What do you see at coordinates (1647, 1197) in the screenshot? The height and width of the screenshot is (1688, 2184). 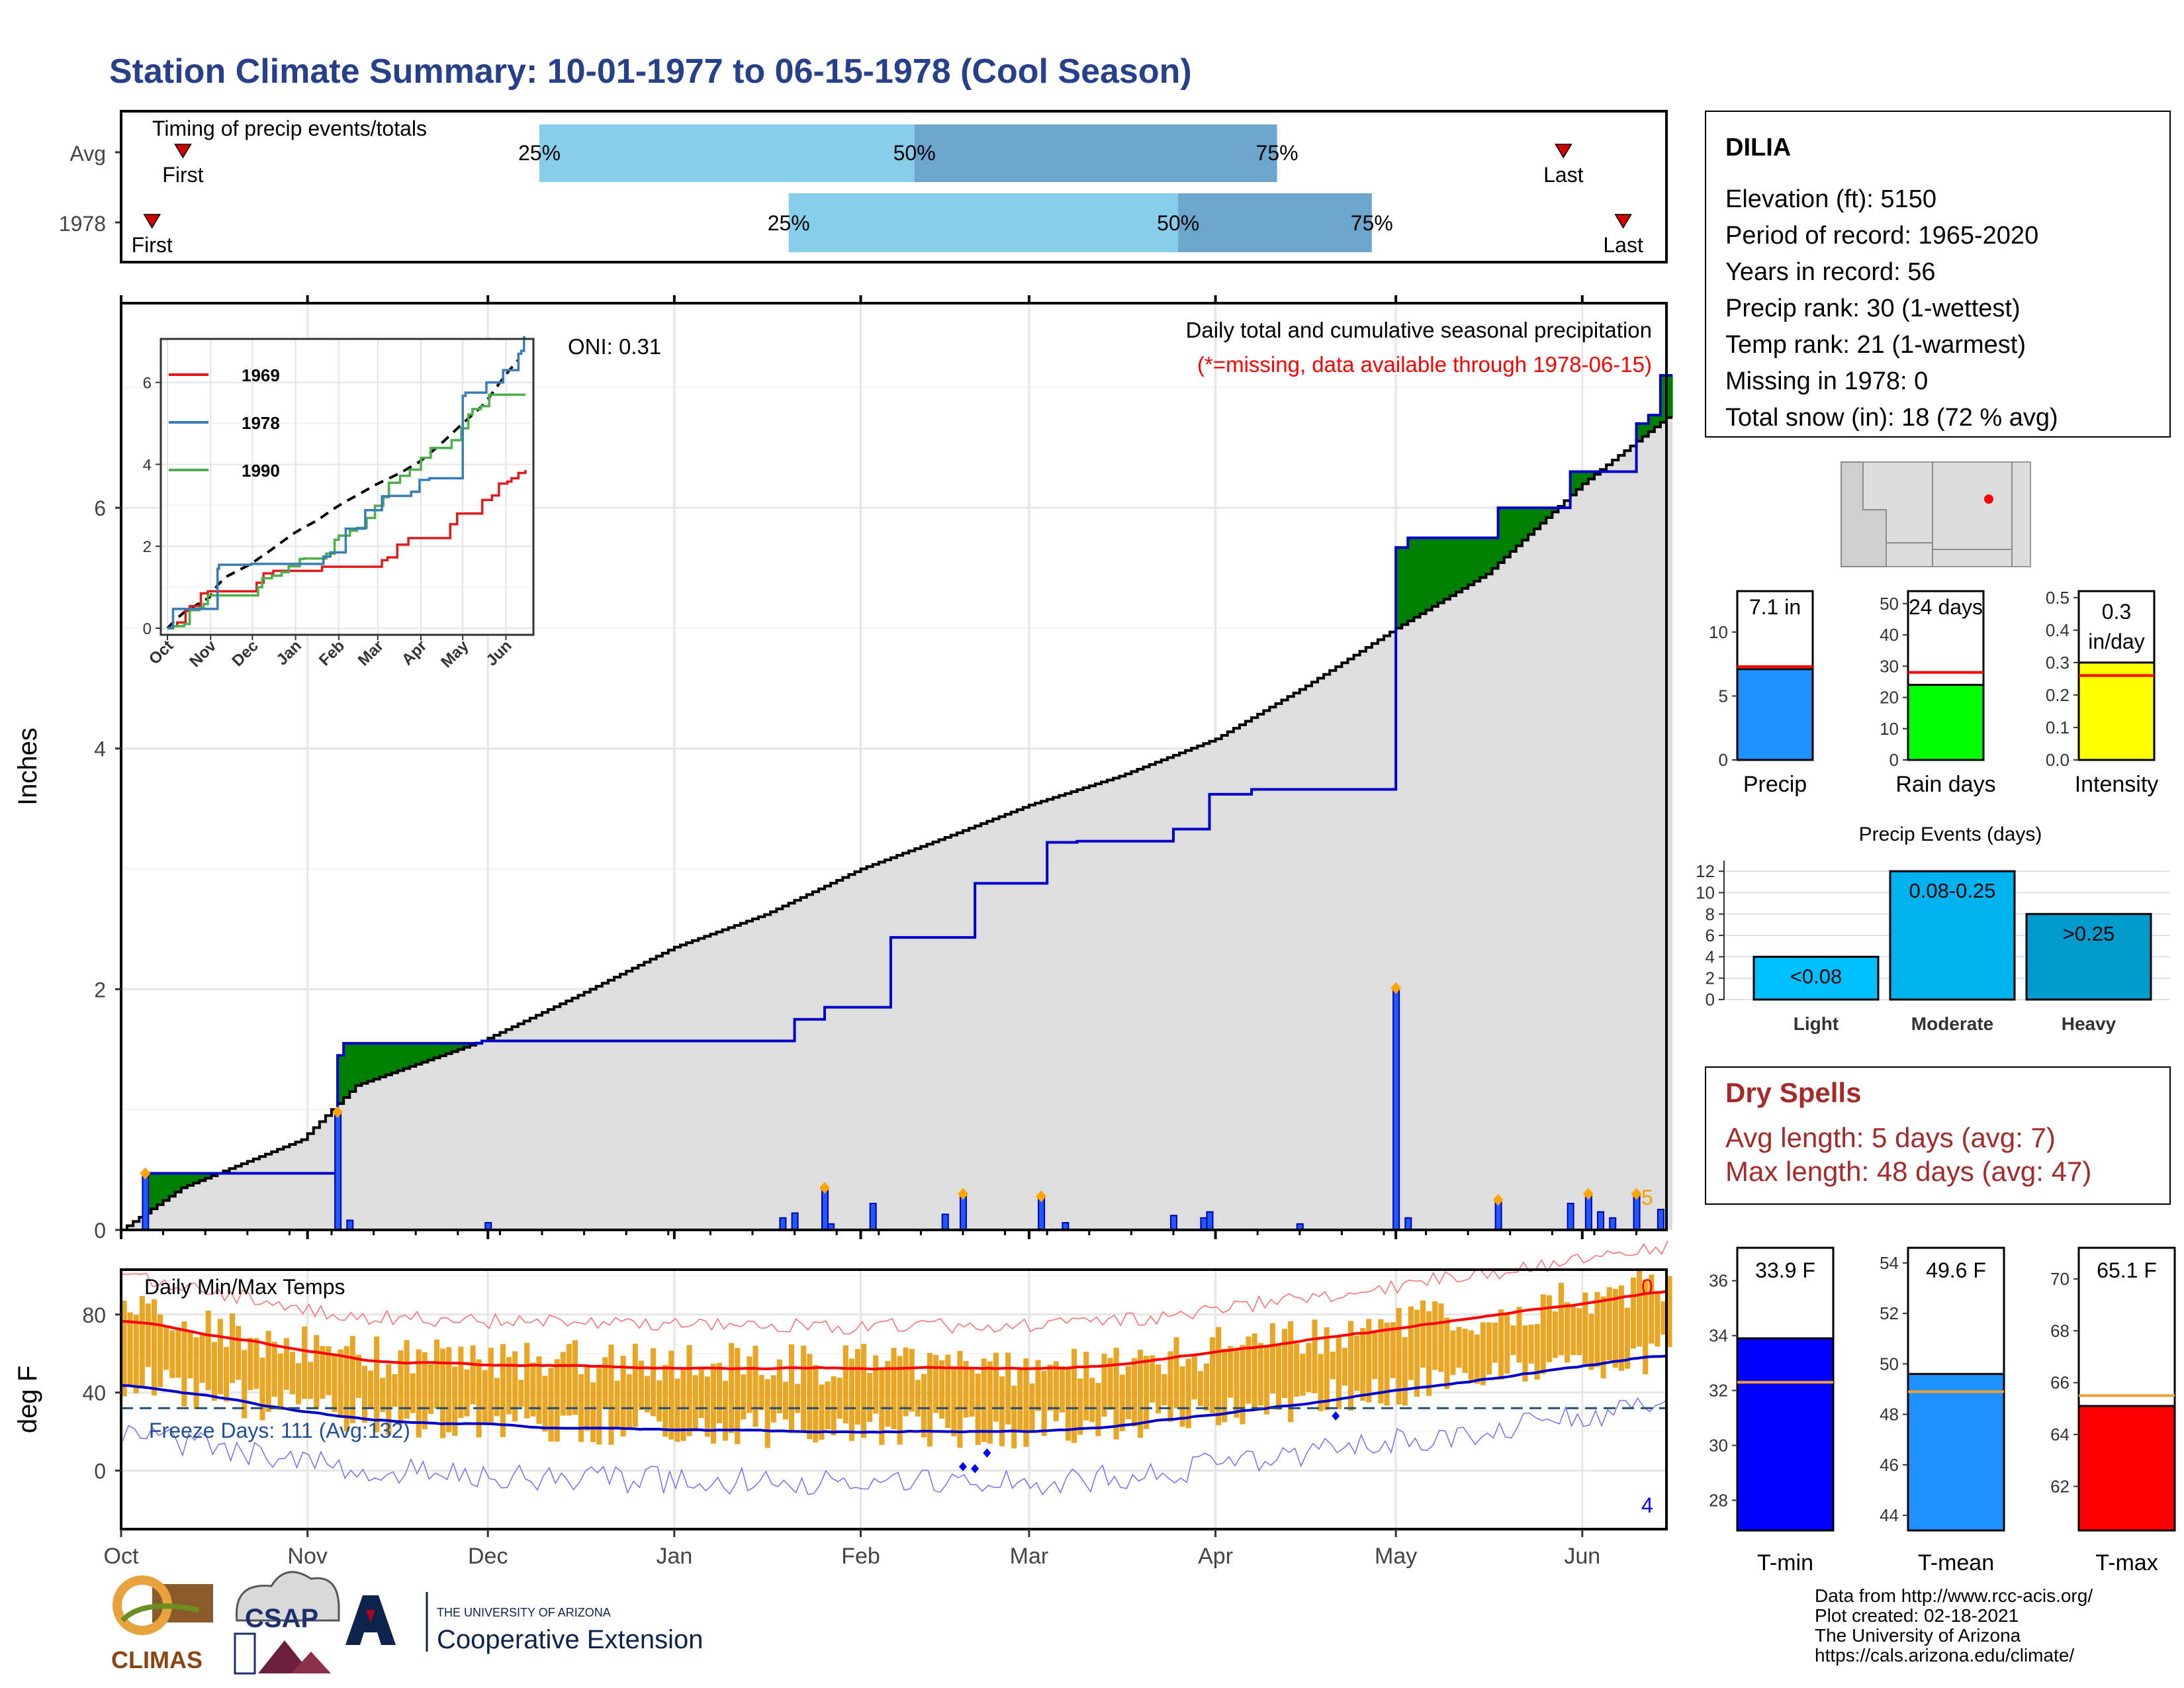 I see `heavy-day-count: 5` at bounding box center [1647, 1197].